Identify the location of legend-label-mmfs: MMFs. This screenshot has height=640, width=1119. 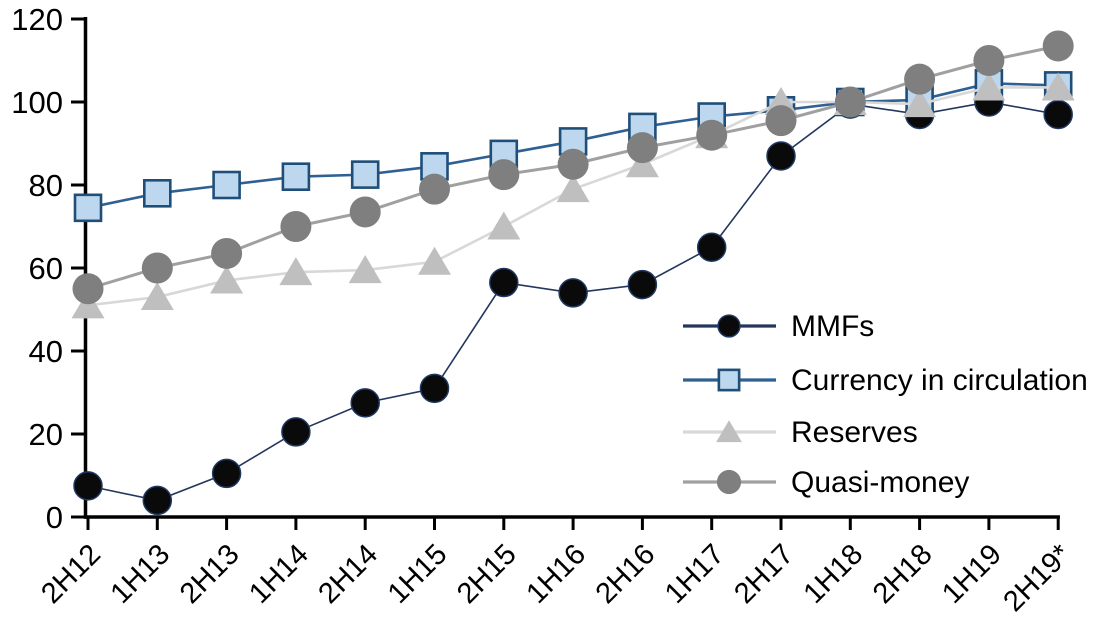
(832, 326).